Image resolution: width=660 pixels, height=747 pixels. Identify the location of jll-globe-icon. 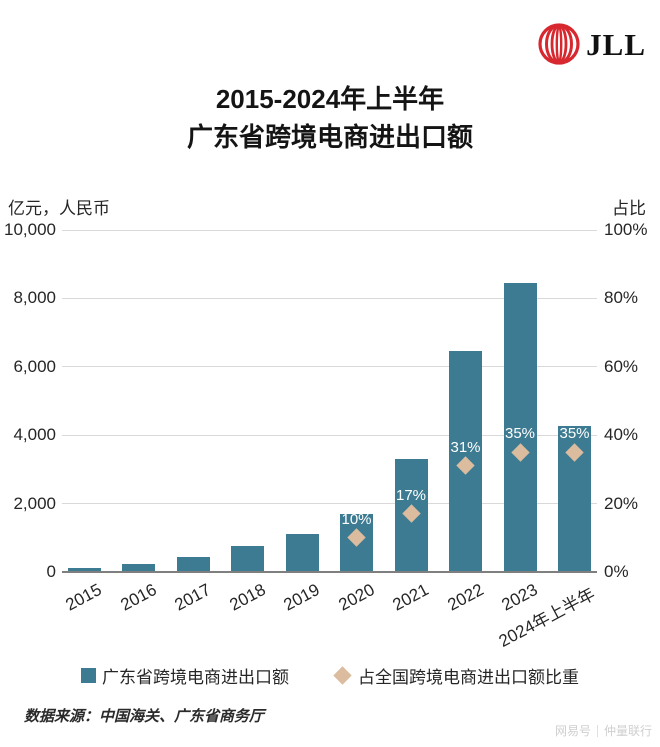
(559, 44).